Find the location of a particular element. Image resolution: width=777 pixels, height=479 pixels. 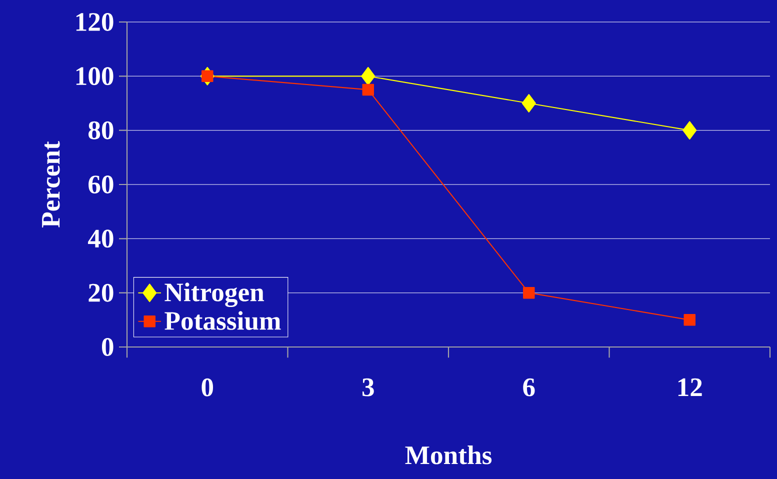

legend-label: Potassium is located at coordinates (222, 320).